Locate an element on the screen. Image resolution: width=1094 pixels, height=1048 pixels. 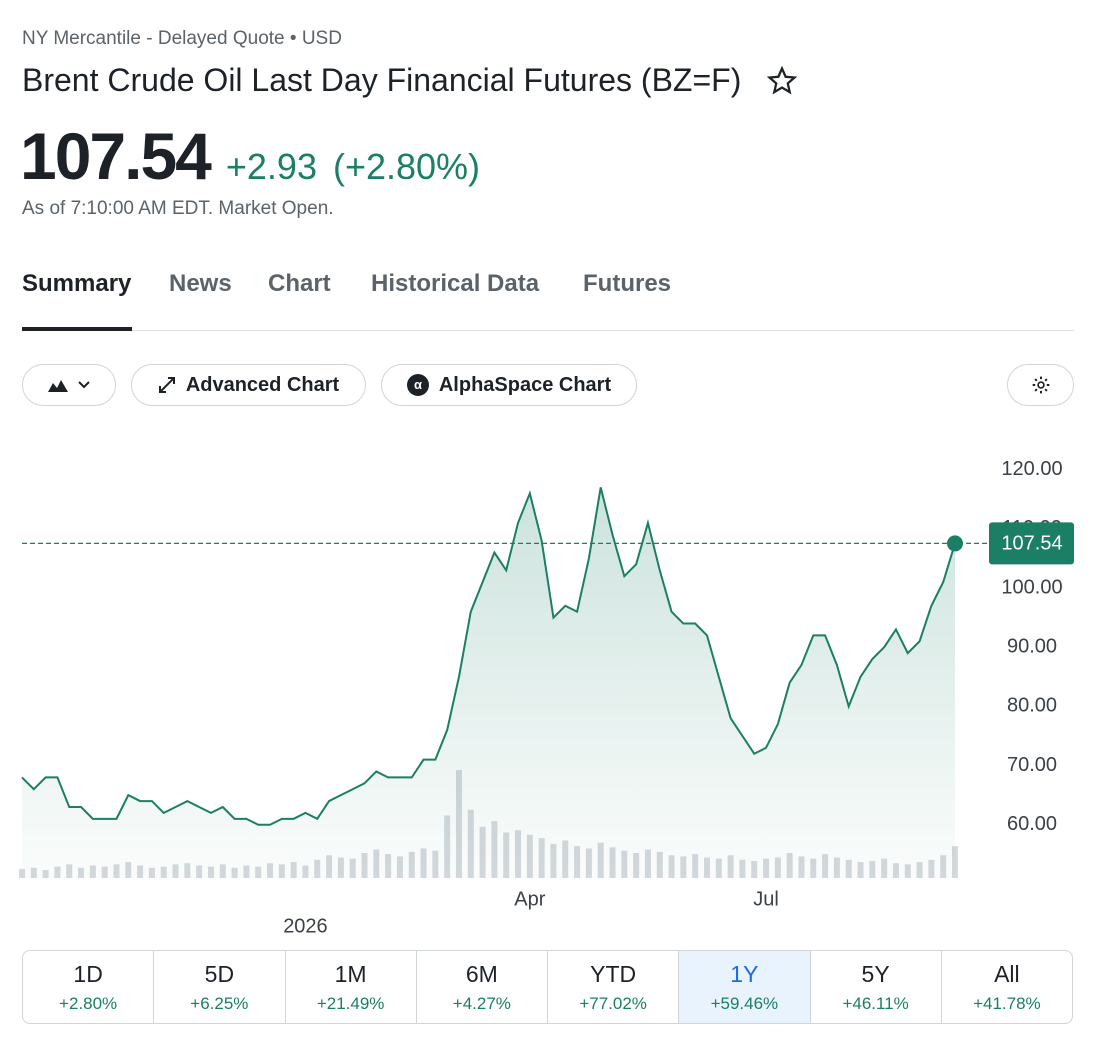
range-button: 5D +6.25% is located at coordinates (220, 987).